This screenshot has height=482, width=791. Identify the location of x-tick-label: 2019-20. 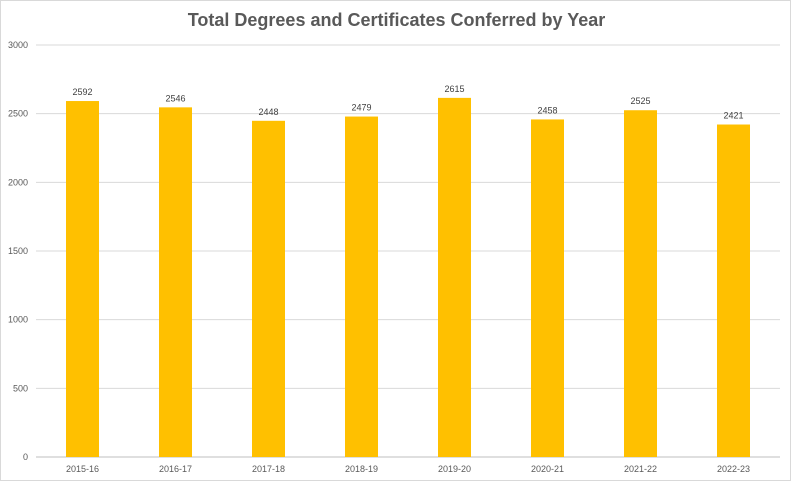
(454, 469).